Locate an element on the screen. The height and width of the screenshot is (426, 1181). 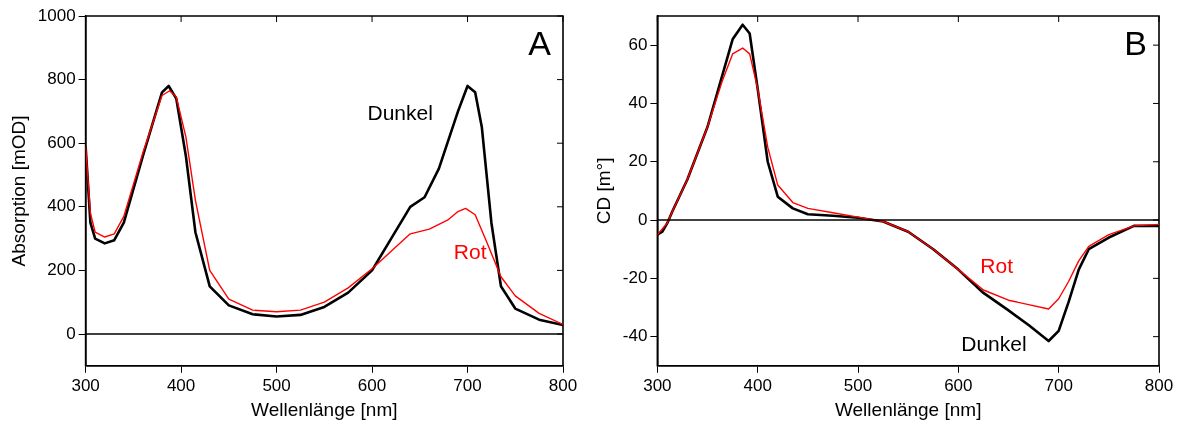
y-tick-label: 800 is located at coordinates (61, 79).